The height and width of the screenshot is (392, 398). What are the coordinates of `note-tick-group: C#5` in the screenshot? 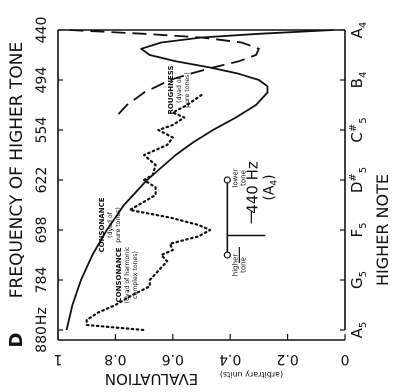 It's located at (358, 129).